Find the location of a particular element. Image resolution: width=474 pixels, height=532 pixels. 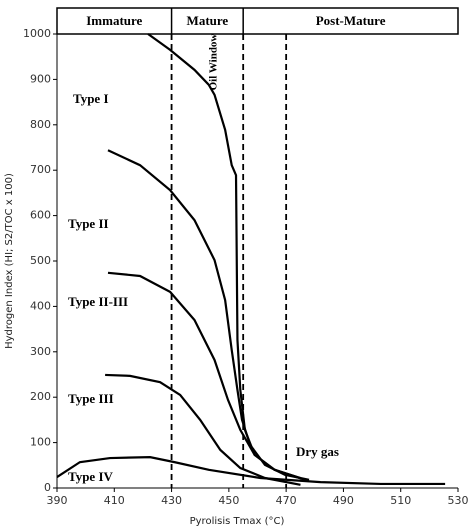

y-tick-label: 200 is located at coordinates (40, 396).